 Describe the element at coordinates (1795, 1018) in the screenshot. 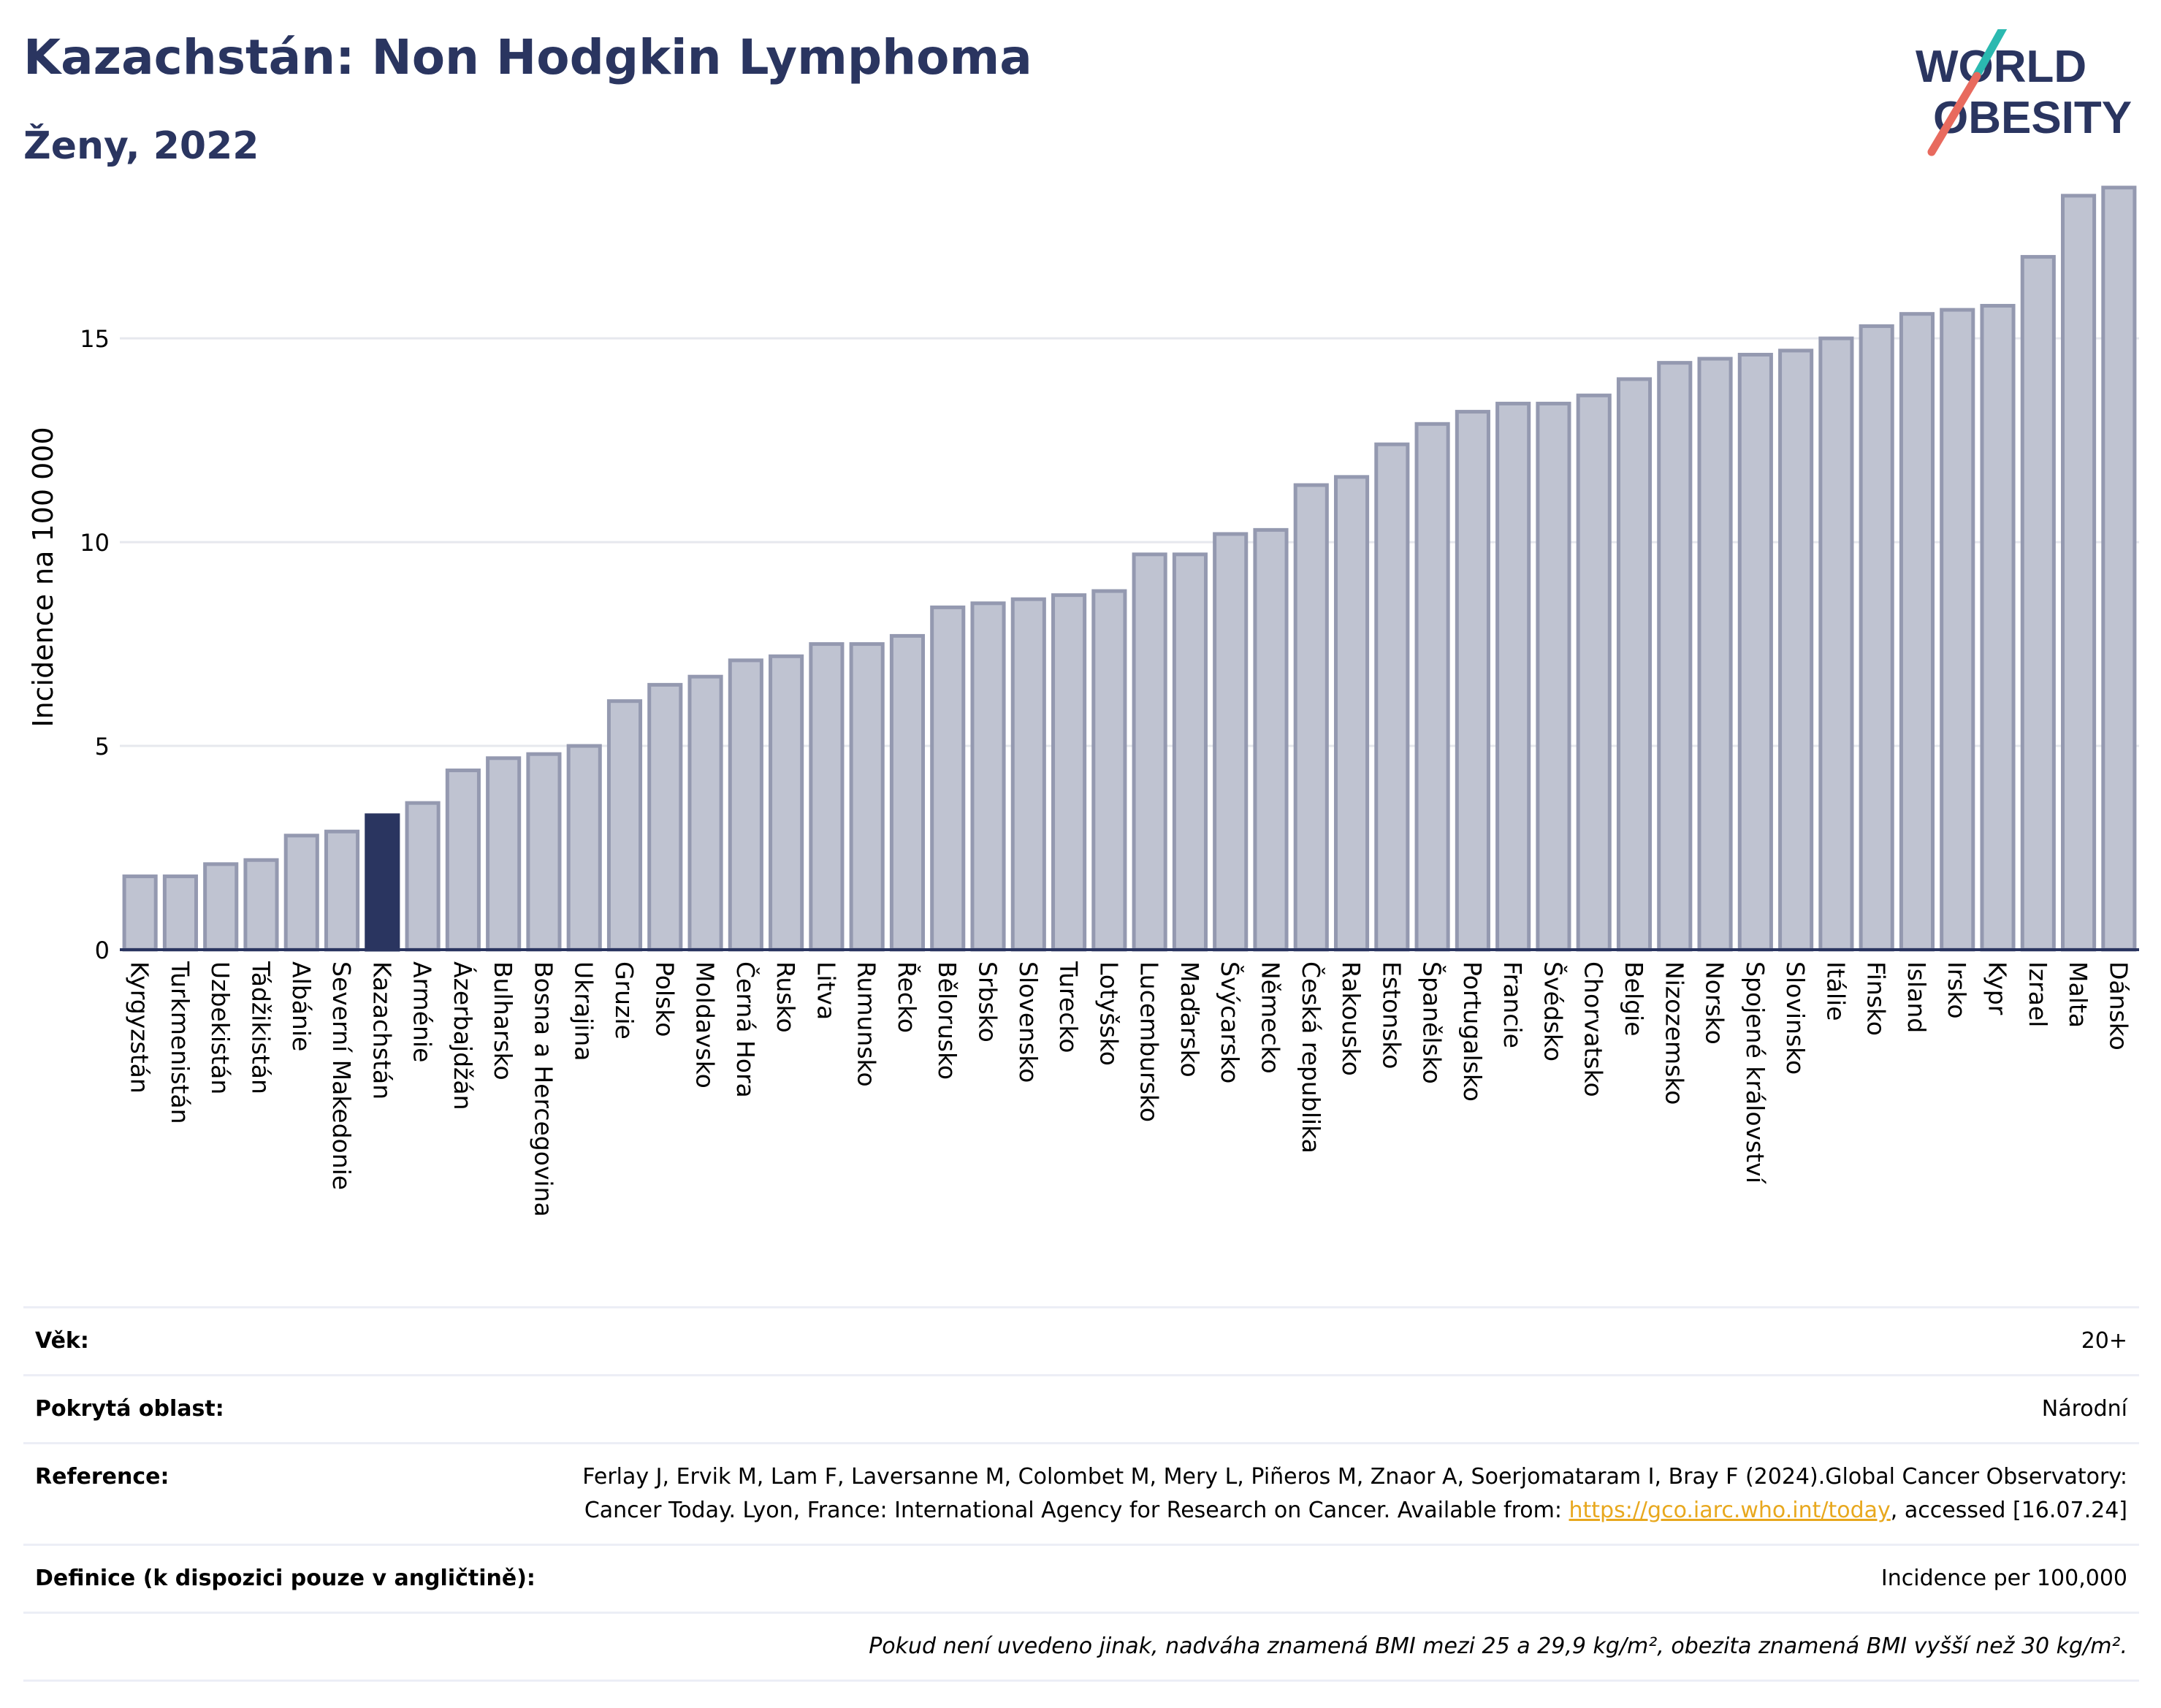

I see `x-tick-label: Slovinsko` at that location.